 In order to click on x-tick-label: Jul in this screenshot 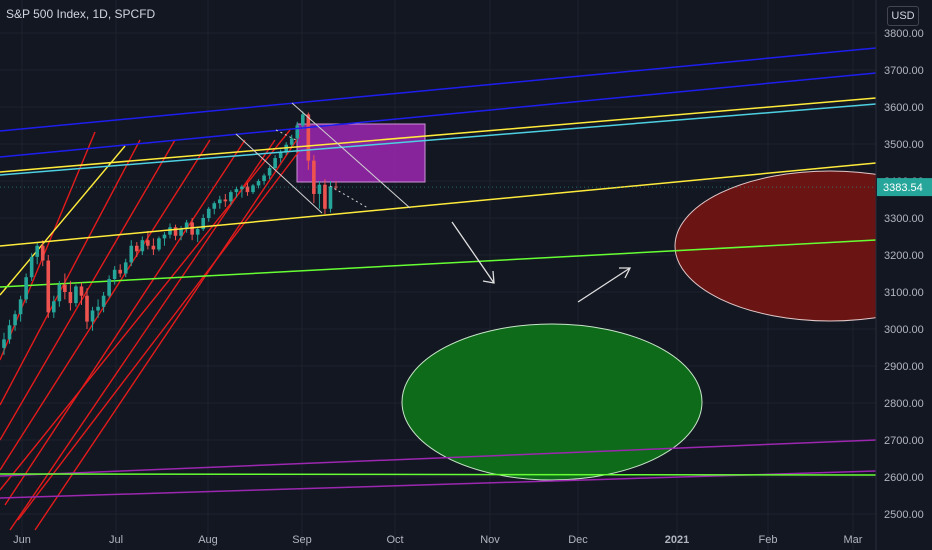, I will do `click(116, 540)`.